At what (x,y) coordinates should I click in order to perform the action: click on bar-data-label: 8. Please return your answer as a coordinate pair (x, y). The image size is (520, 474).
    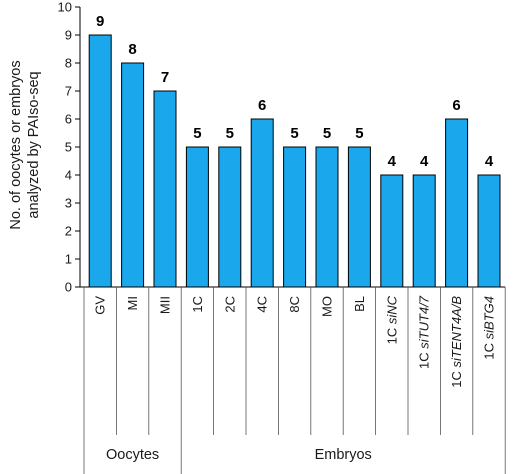
    Looking at the image, I should click on (132, 49).